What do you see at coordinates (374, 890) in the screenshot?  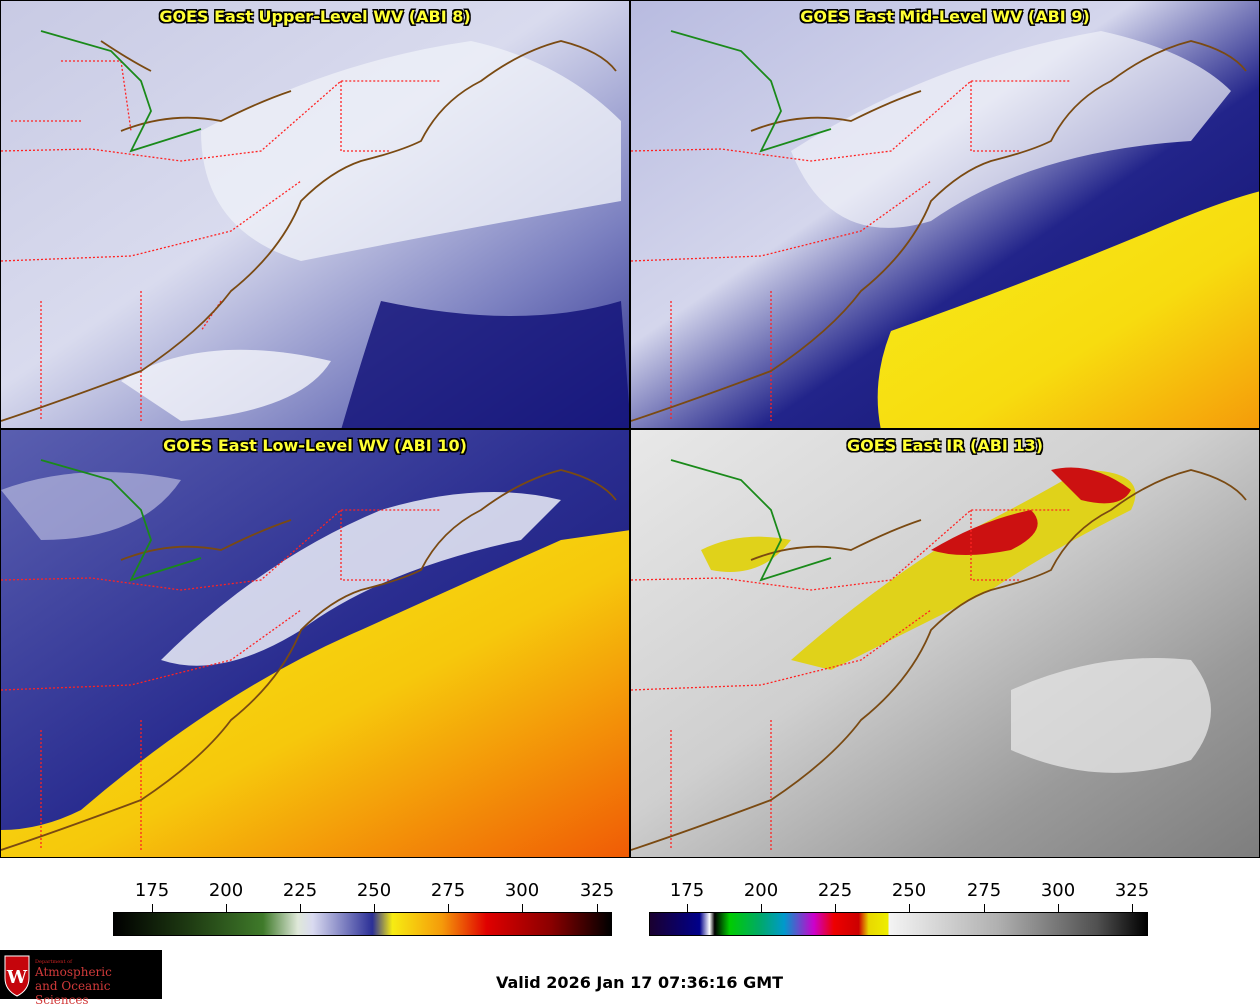 I see `wv-tick-label: 250` at bounding box center [374, 890].